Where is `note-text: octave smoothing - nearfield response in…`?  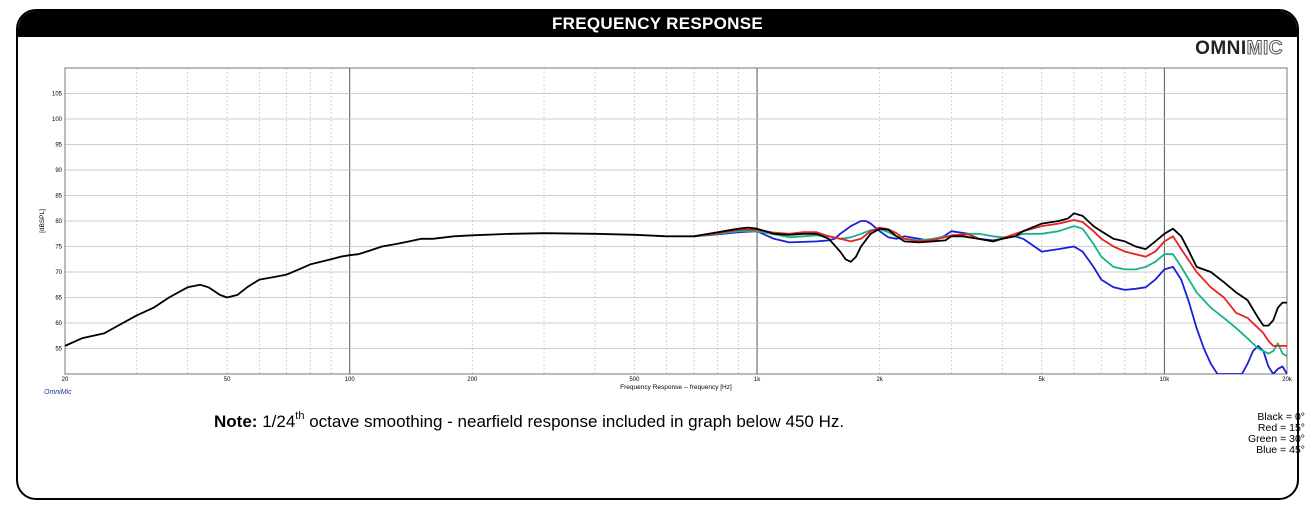
note-text: octave smoothing - nearfield response in… is located at coordinates (577, 421).